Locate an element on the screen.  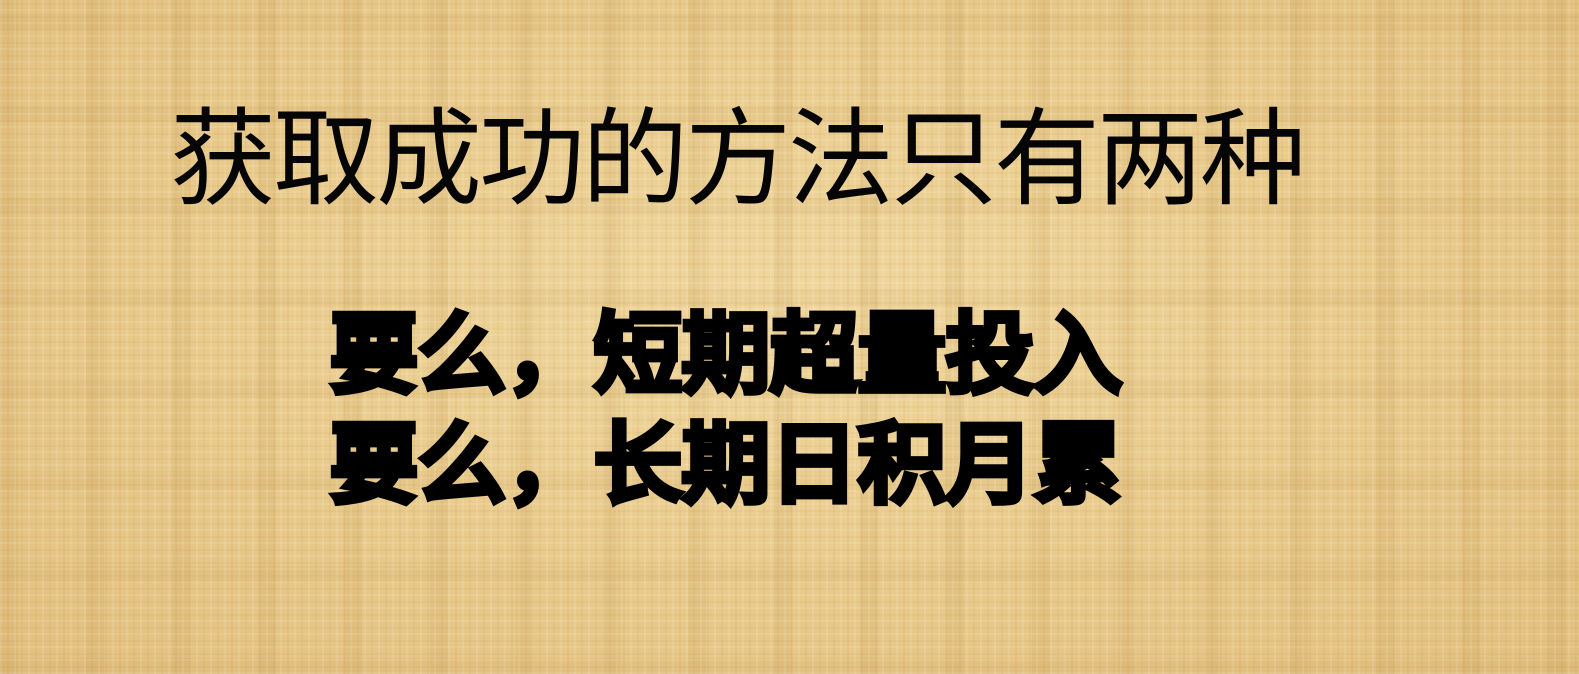
slogan-line-short-term: 要么，短期超量投入 is located at coordinates (726, 354).